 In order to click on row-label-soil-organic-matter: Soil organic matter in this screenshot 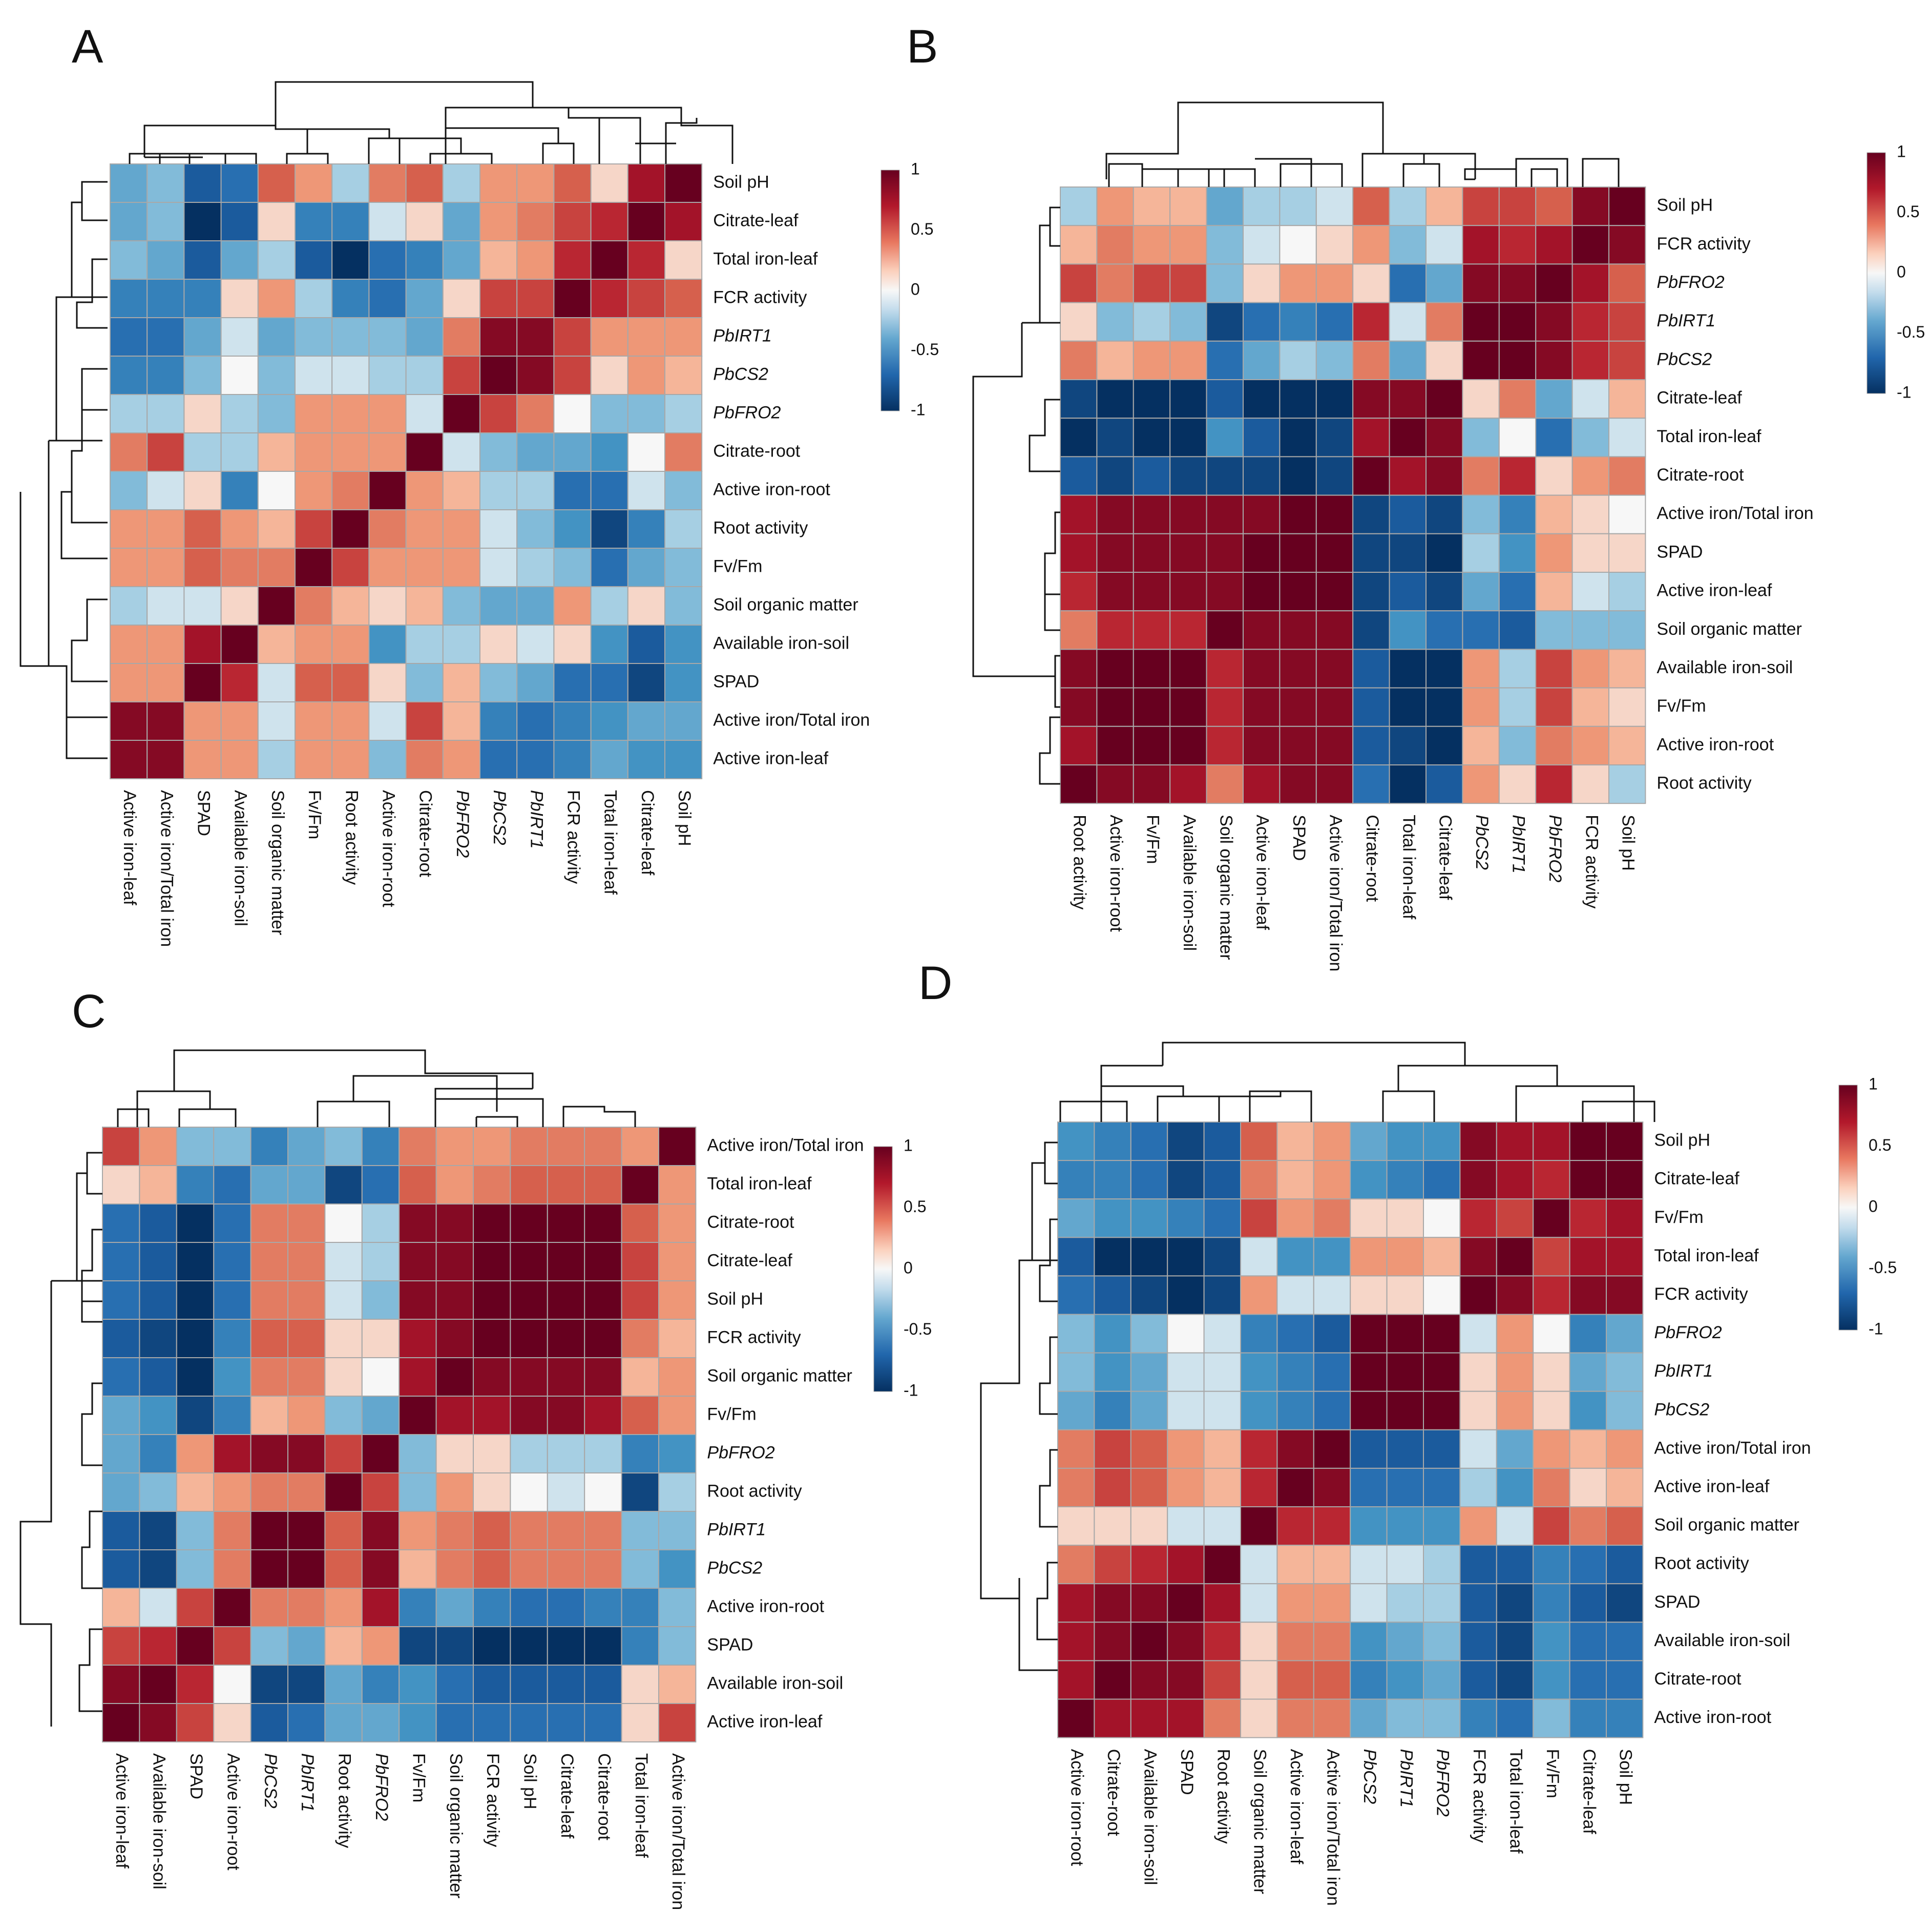, I will do `click(779, 1375)`.